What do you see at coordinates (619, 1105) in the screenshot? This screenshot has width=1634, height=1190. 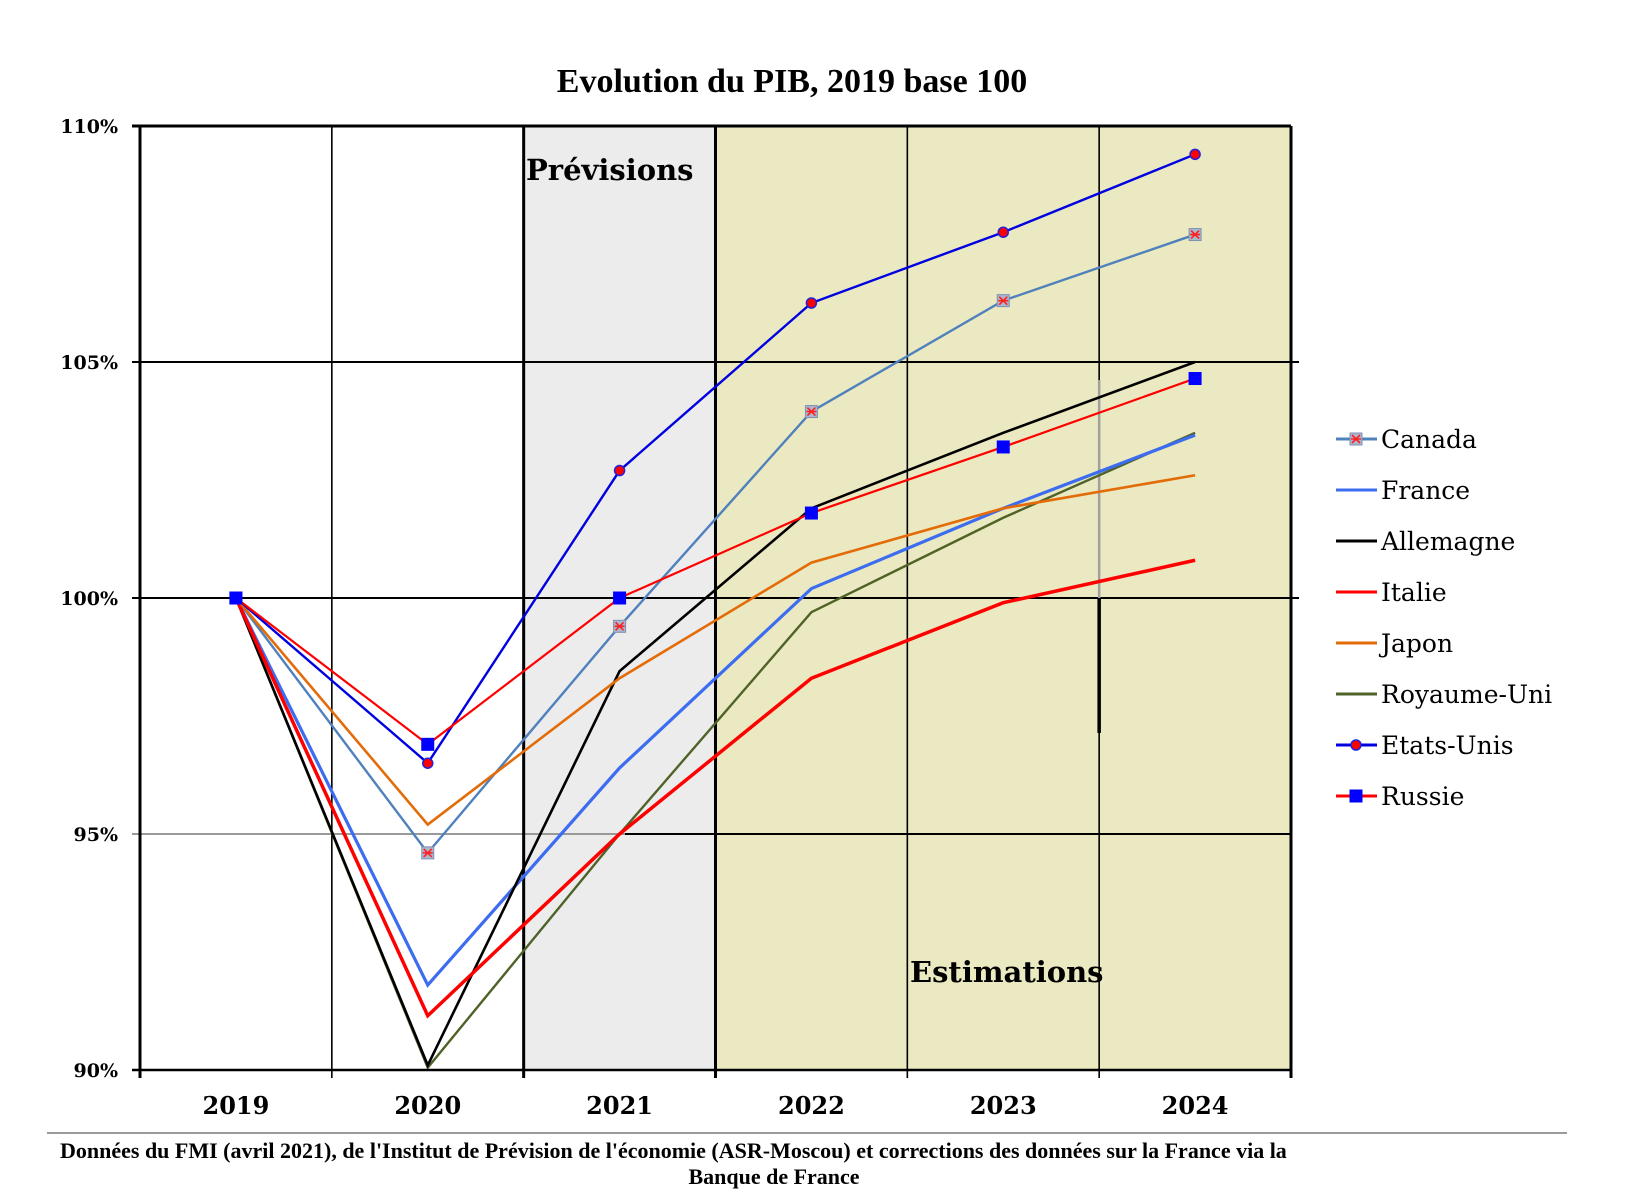 I see `x-tick-label: 2021` at bounding box center [619, 1105].